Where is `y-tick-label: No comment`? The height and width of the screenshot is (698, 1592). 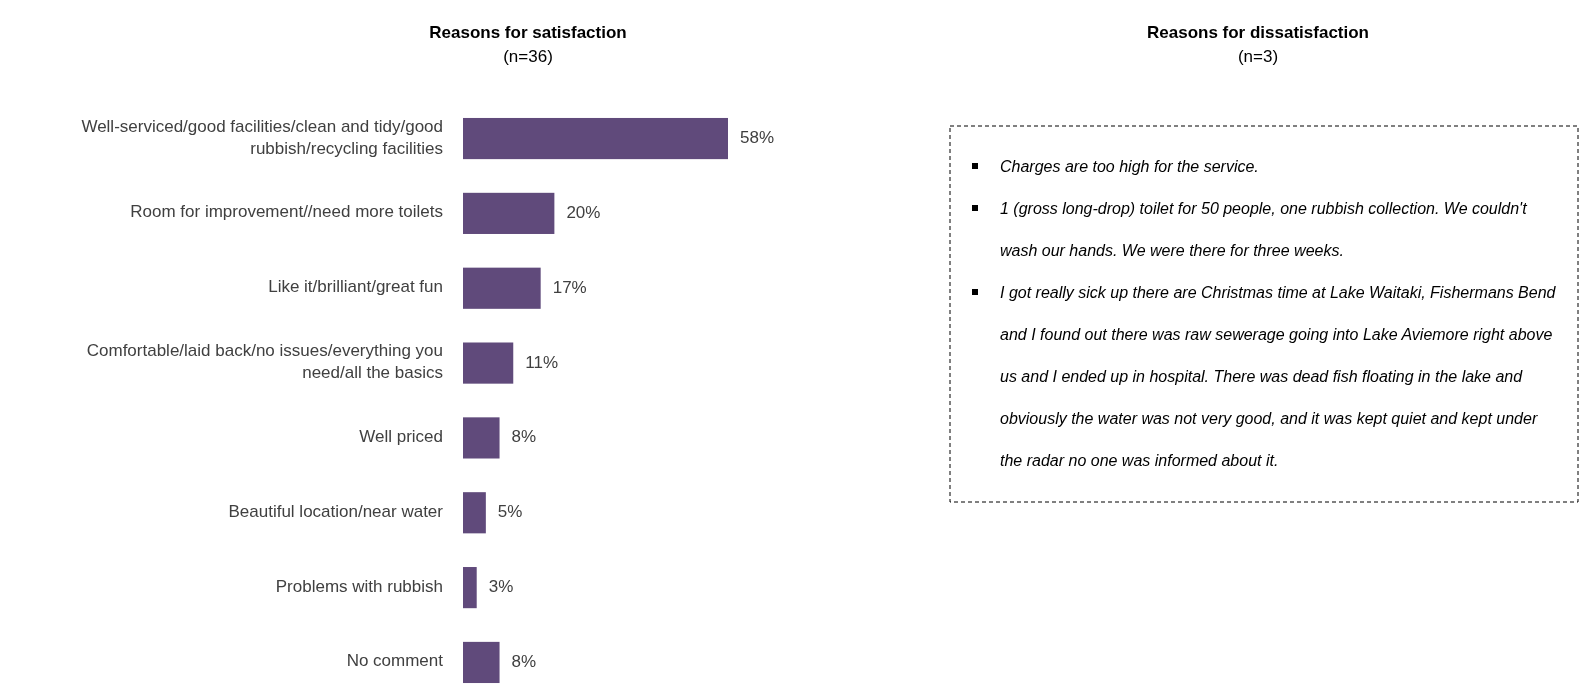 y-tick-label: No comment is located at coordinates (395, 661).